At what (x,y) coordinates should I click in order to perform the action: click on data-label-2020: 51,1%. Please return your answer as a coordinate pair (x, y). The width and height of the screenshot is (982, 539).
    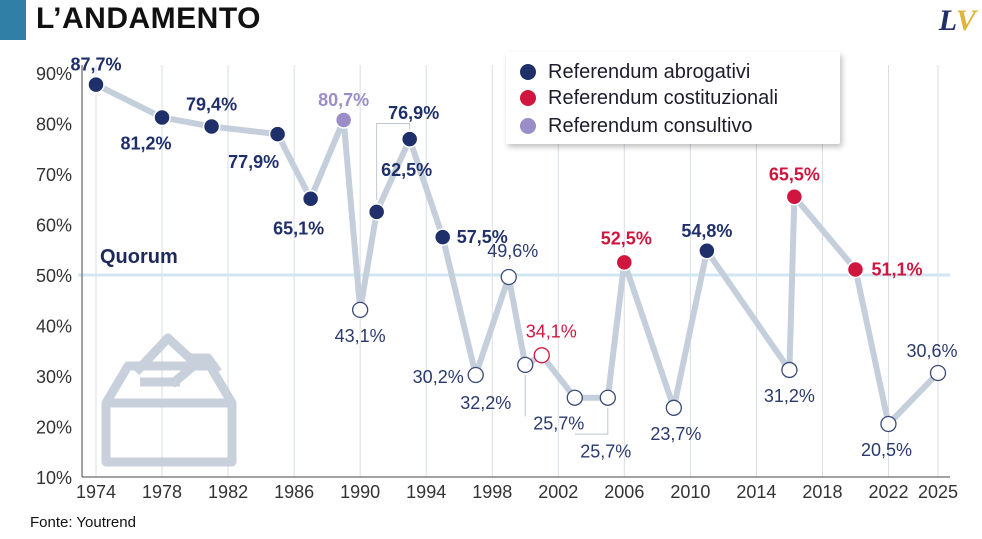
    Looking at the image, I should click on (896, 269).